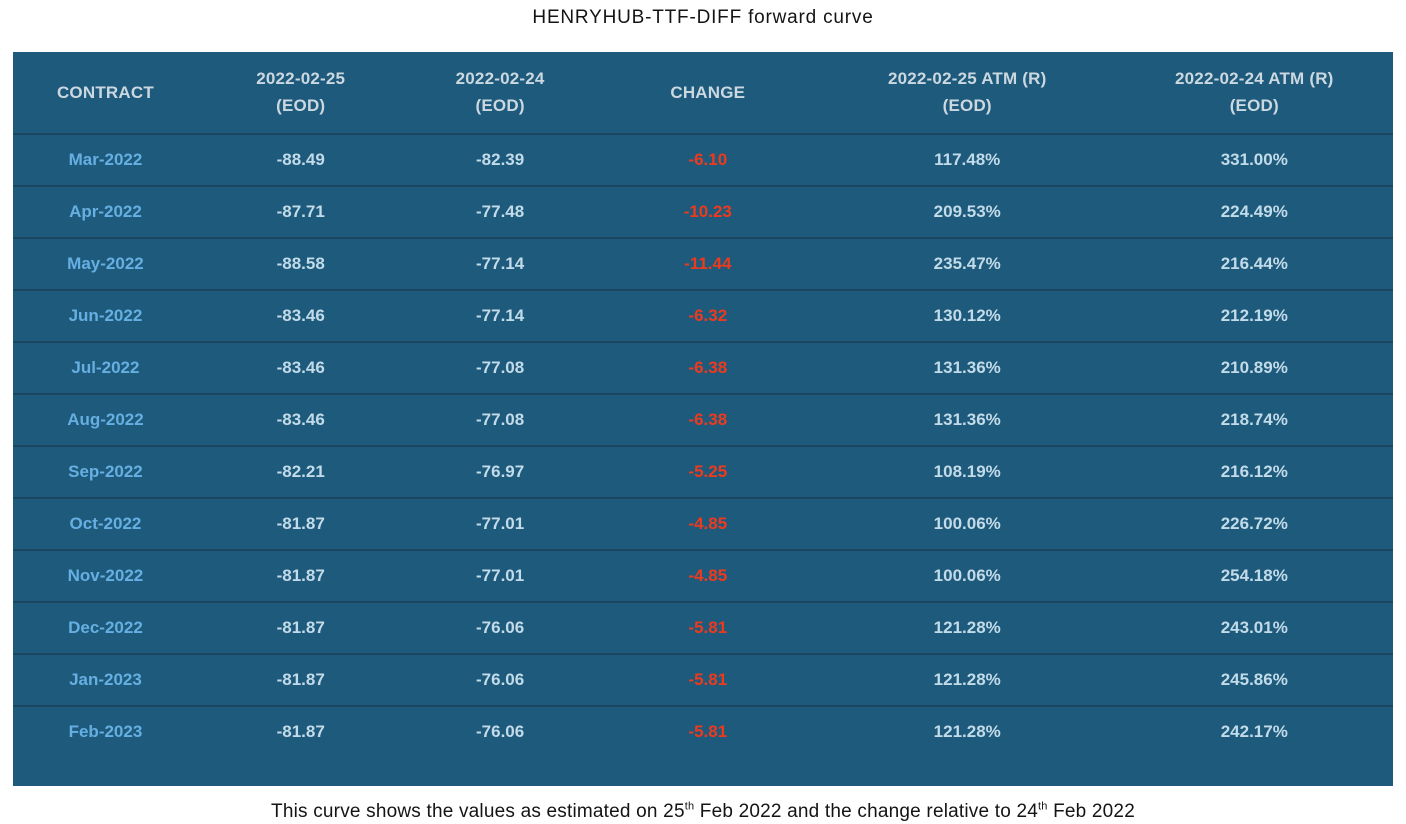 The height and width of the screenshot is (824, 1406). I want to click on cell-change: -6.10, so click(707, 159).